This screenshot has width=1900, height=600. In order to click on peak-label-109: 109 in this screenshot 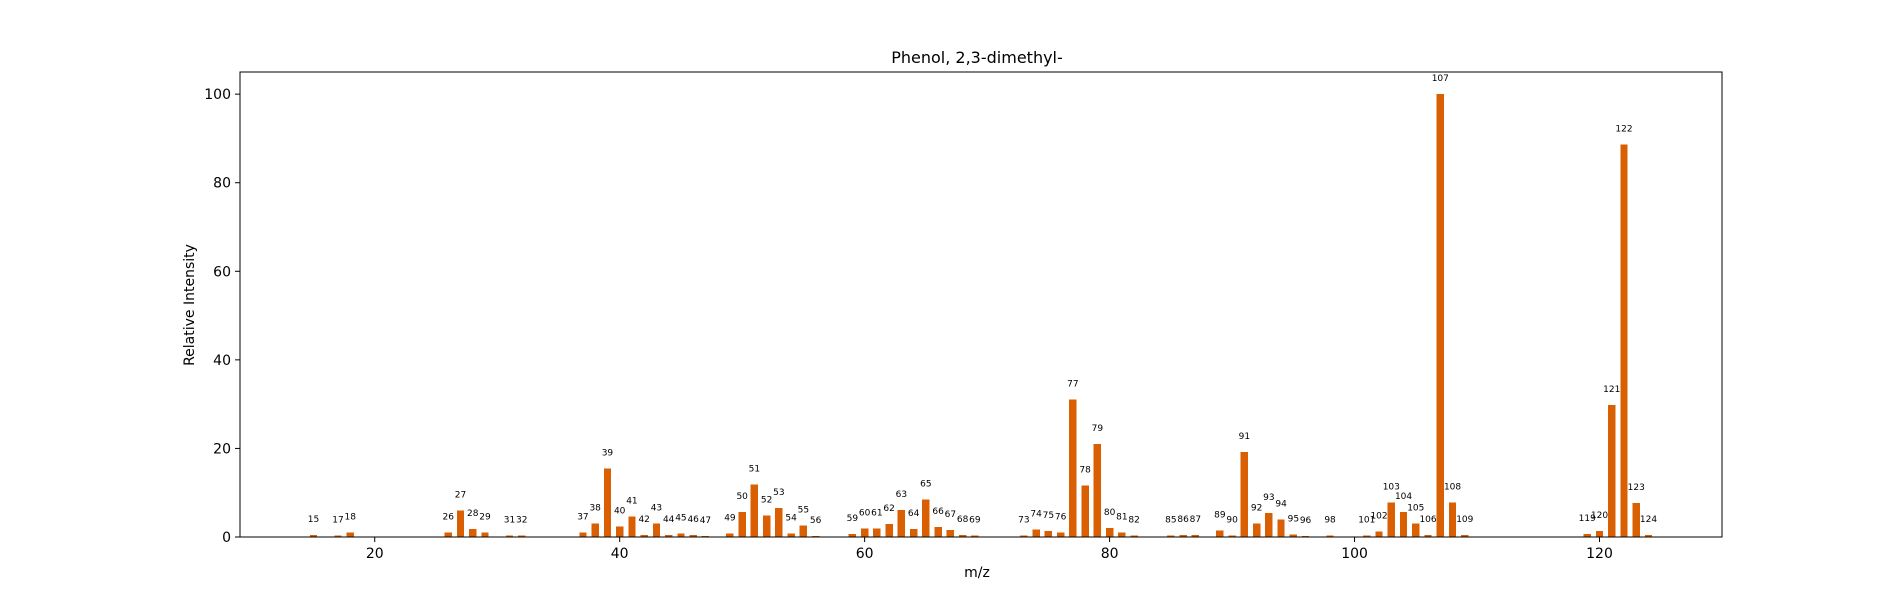, I will do `click(1464, 520)`.